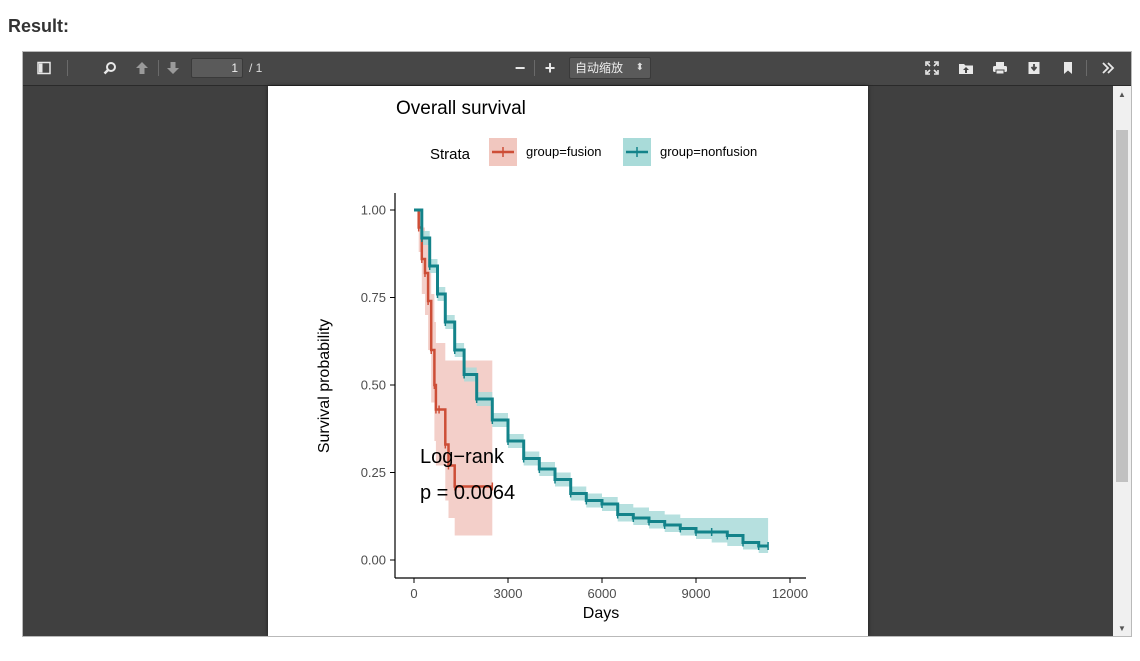  I want to click on x-tick-label: 12000, so click(790, 593).